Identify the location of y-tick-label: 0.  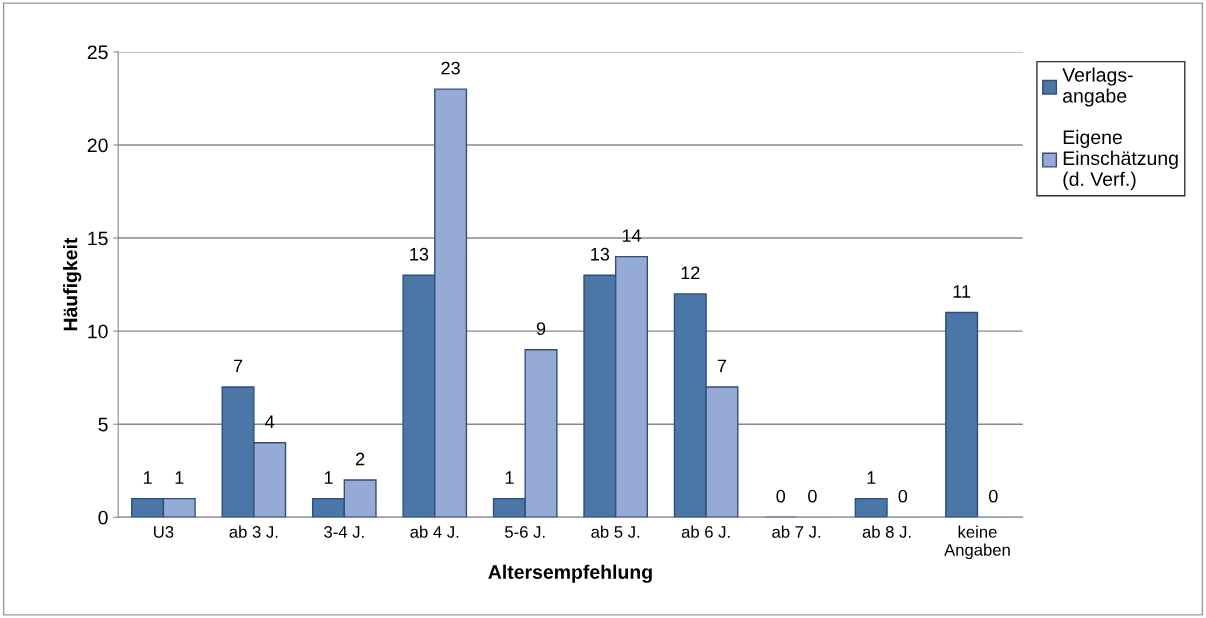
(103, 517).